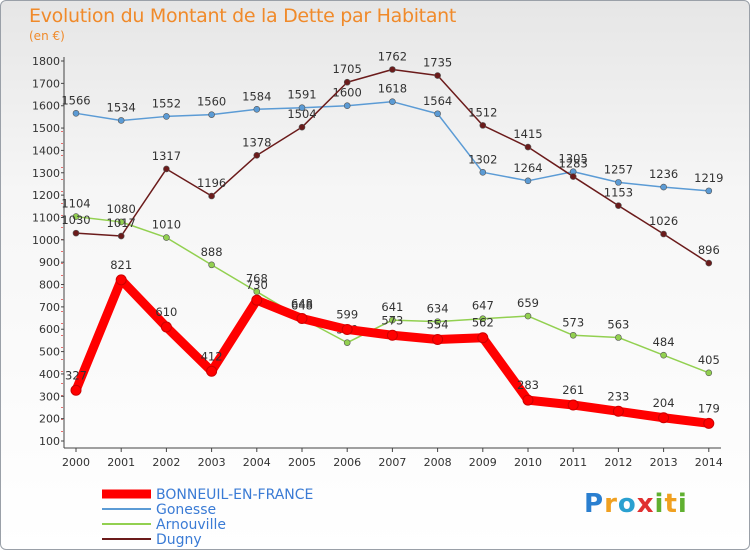  I want to click on y-tick-label: 1400, so click(46, 150).